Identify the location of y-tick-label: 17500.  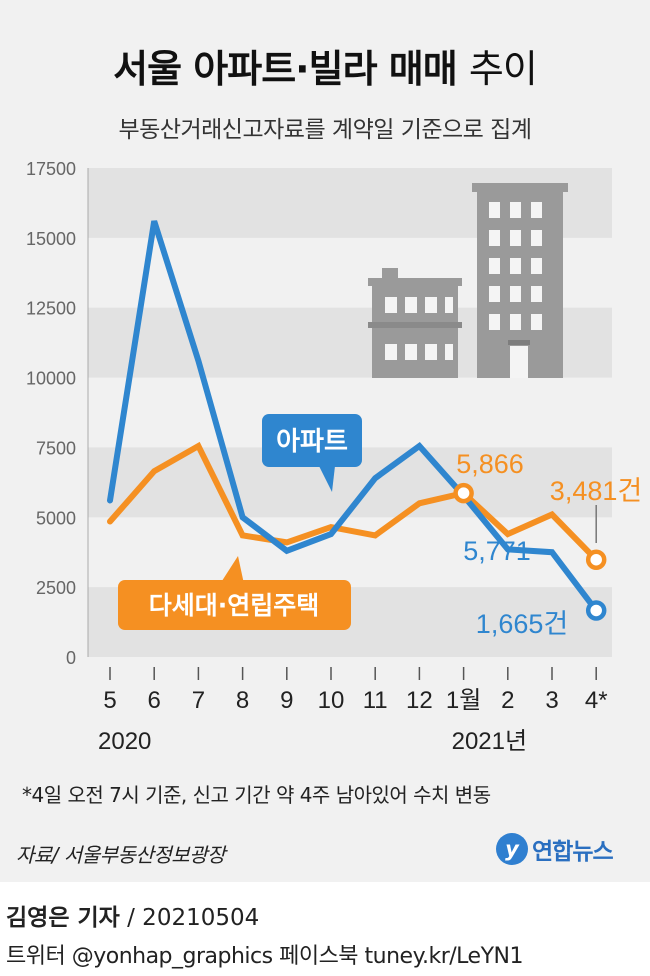
(51, 169).